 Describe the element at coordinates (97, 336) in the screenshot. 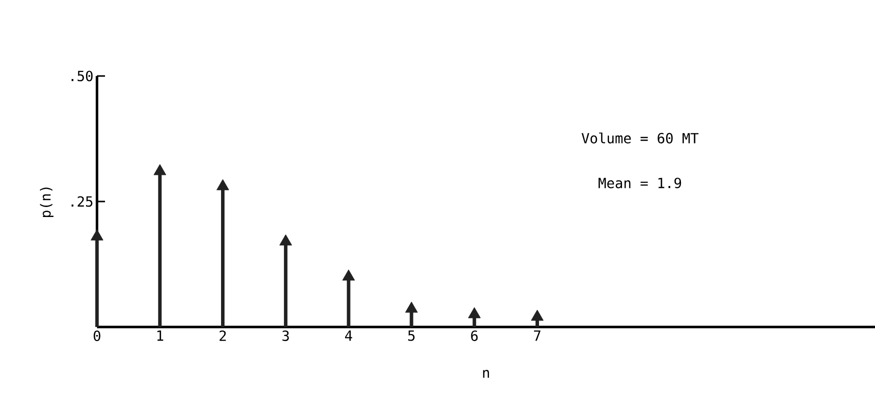

I see `x-tick-label: 0` at that location.